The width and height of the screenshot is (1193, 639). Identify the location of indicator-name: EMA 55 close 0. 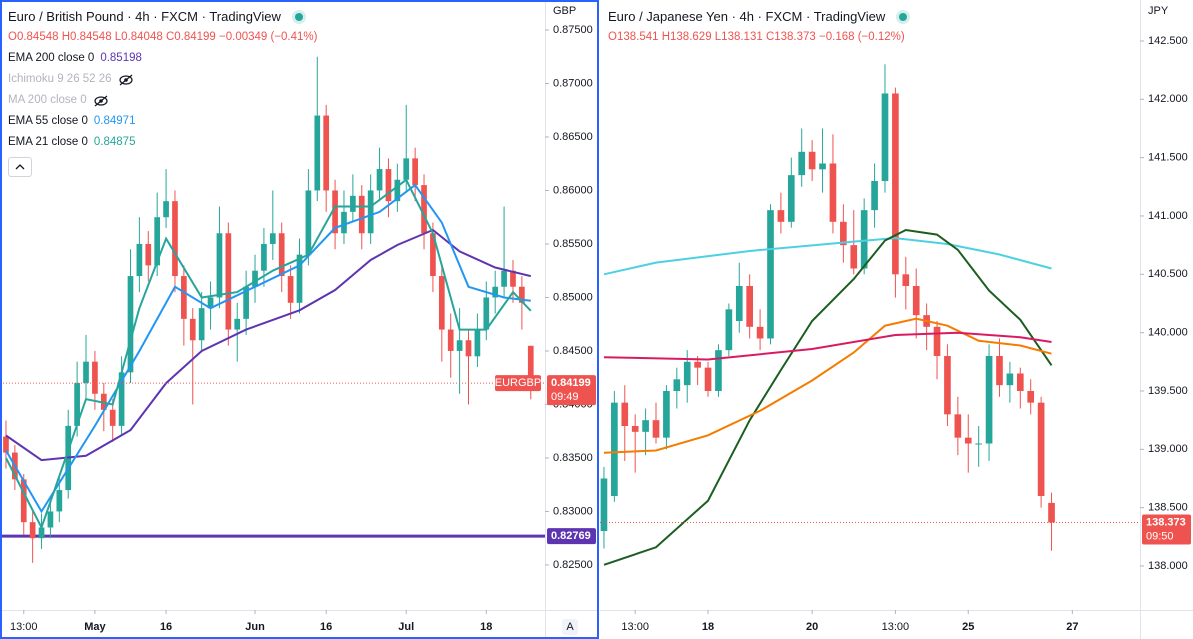
(48, 121).